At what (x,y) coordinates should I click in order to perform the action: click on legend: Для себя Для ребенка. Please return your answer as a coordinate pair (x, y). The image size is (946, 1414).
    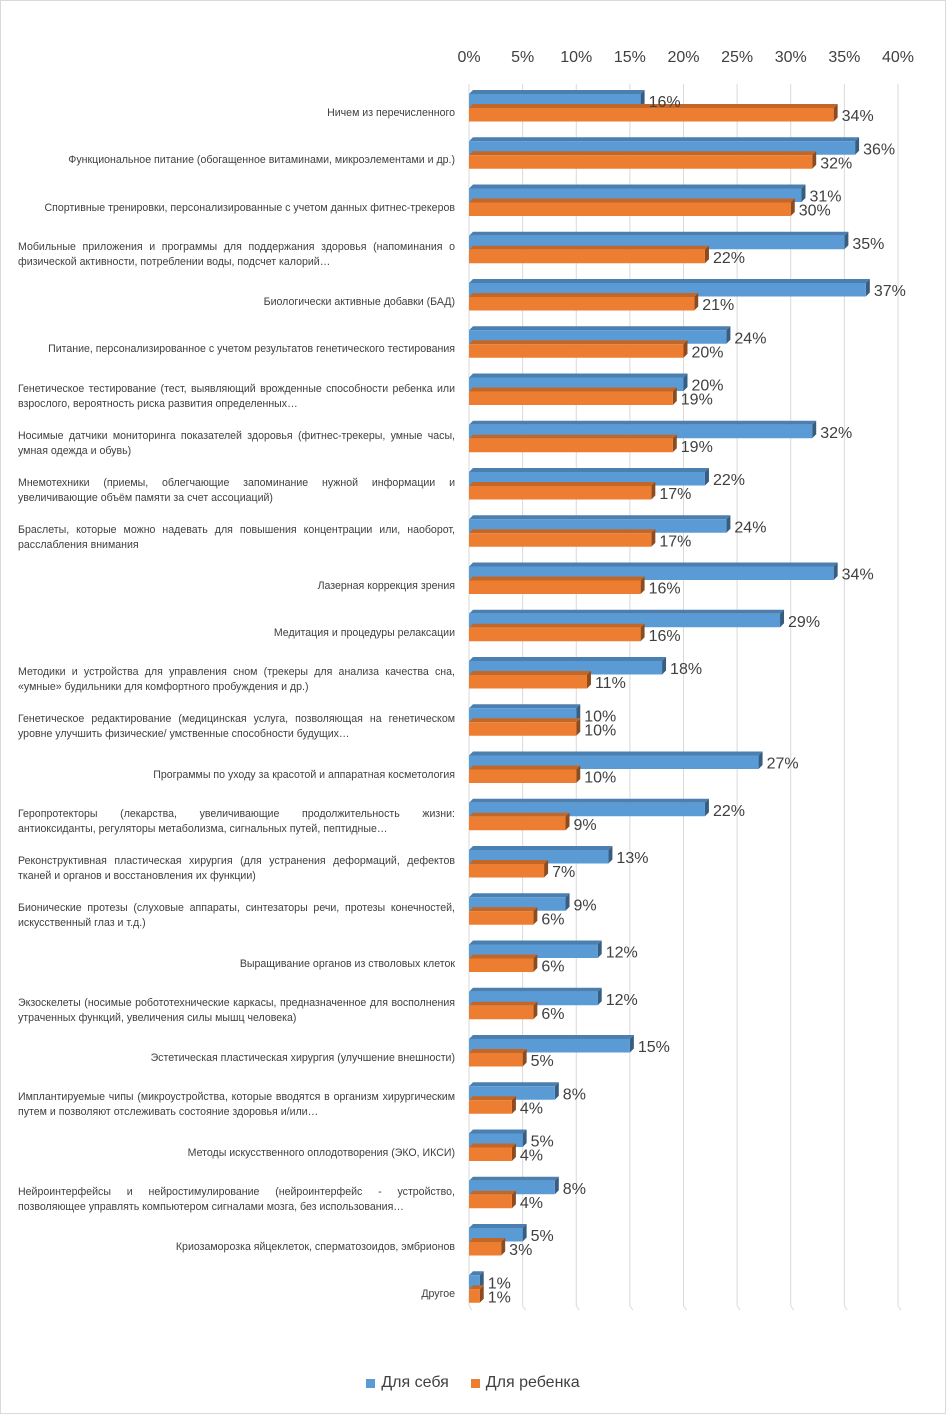
    Looking at the image, I should click on (473, 1383).